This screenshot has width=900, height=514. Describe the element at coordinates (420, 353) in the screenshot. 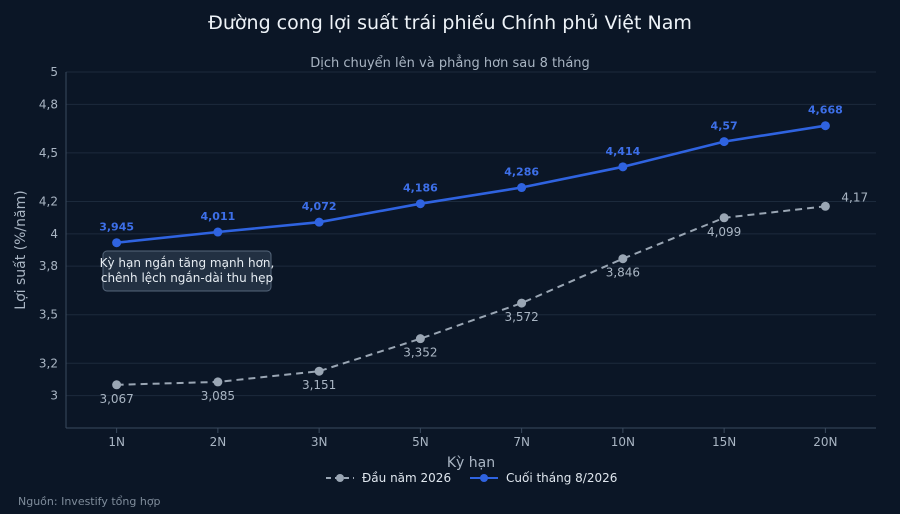

I see `data-label: 3,352` at that location.